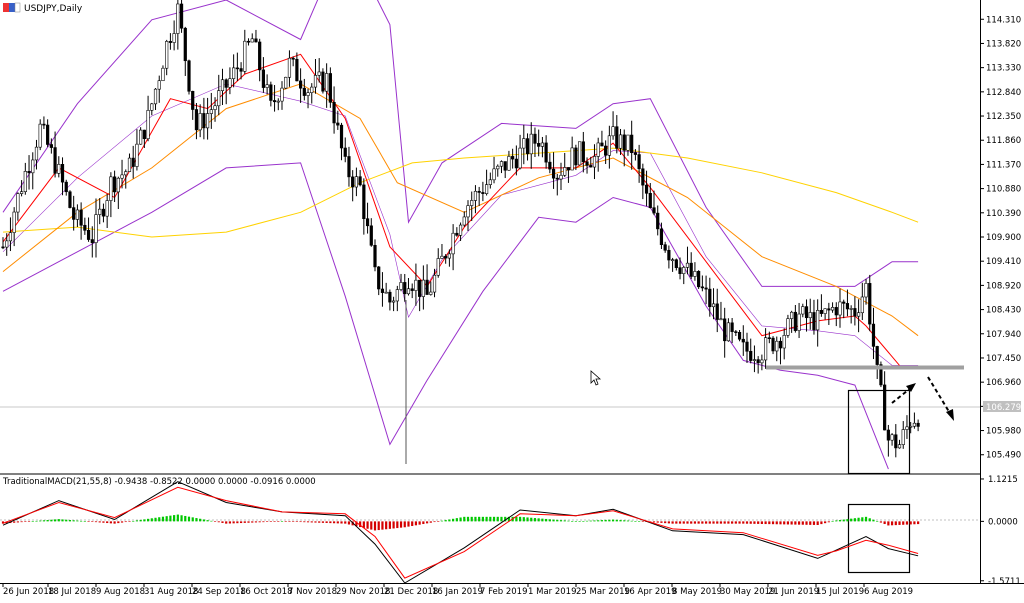 This screenshot has height=603, width=1024. What do you see at coordinates (219, 592) in the screenshot?
I see `date-tick-label: 24 Sep 2018` at bounding box center [219, 592].